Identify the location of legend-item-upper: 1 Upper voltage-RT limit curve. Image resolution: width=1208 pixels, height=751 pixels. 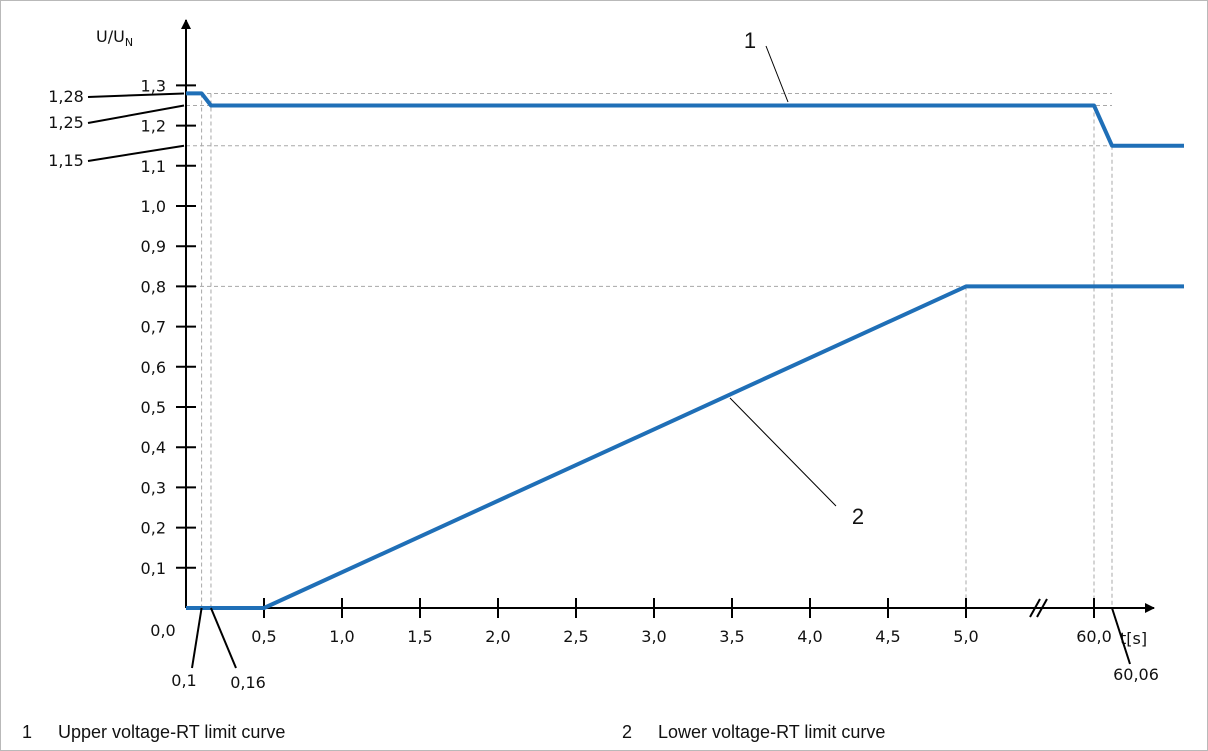
(153, 732).